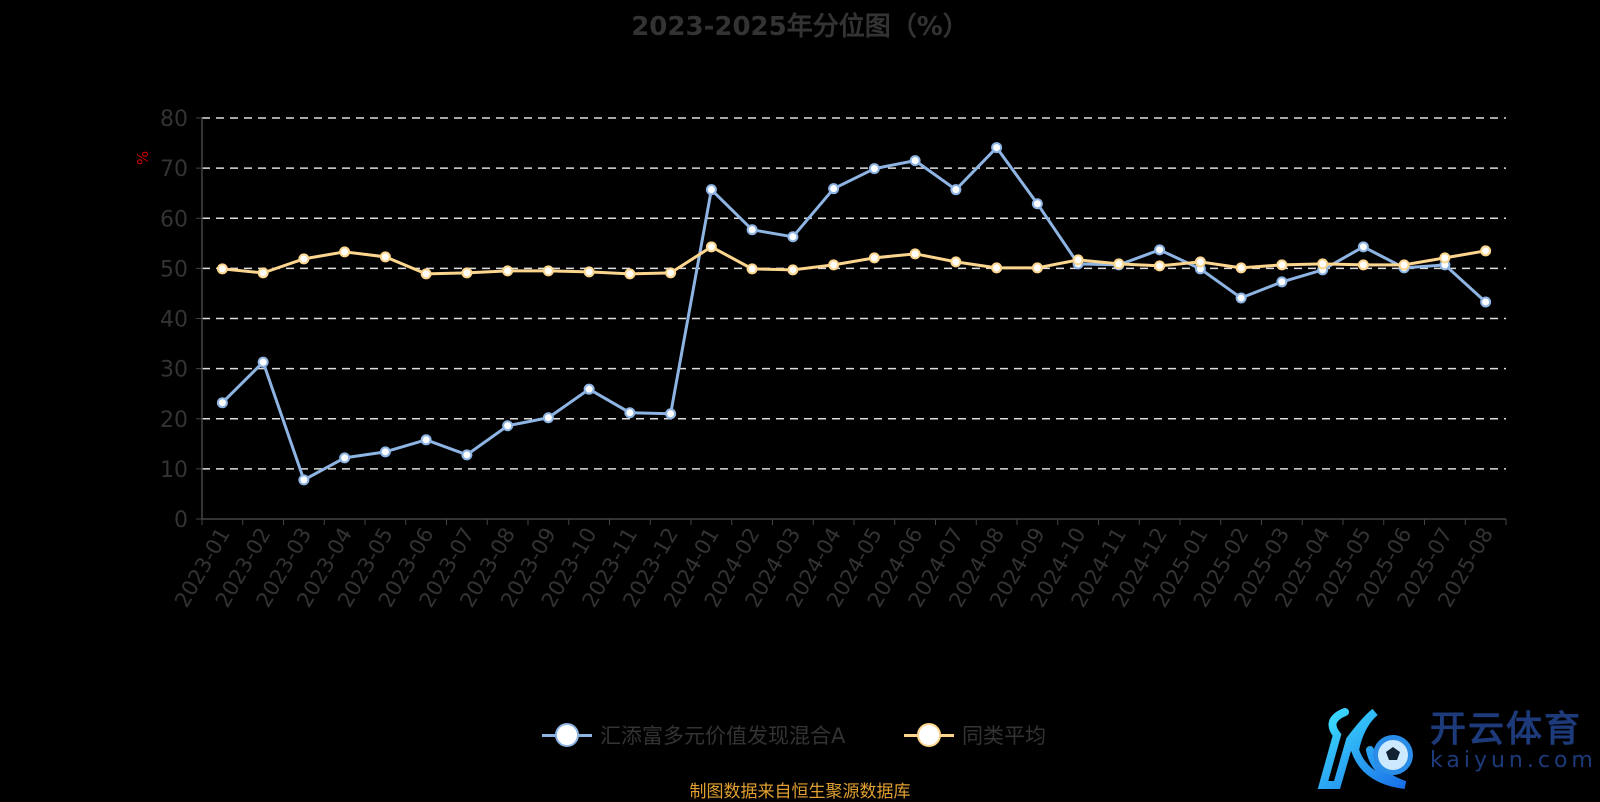 The image size is (1600, 802). I want to click on y-tick-label: 80, so click(174, 119).